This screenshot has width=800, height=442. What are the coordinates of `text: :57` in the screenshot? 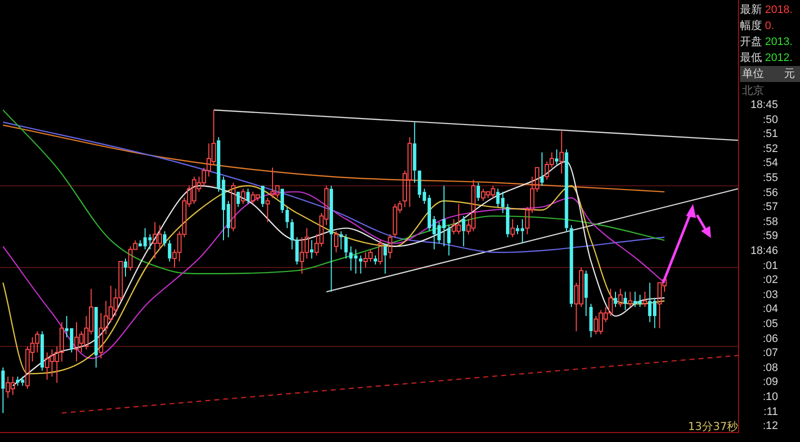 It's located at (770, 207).